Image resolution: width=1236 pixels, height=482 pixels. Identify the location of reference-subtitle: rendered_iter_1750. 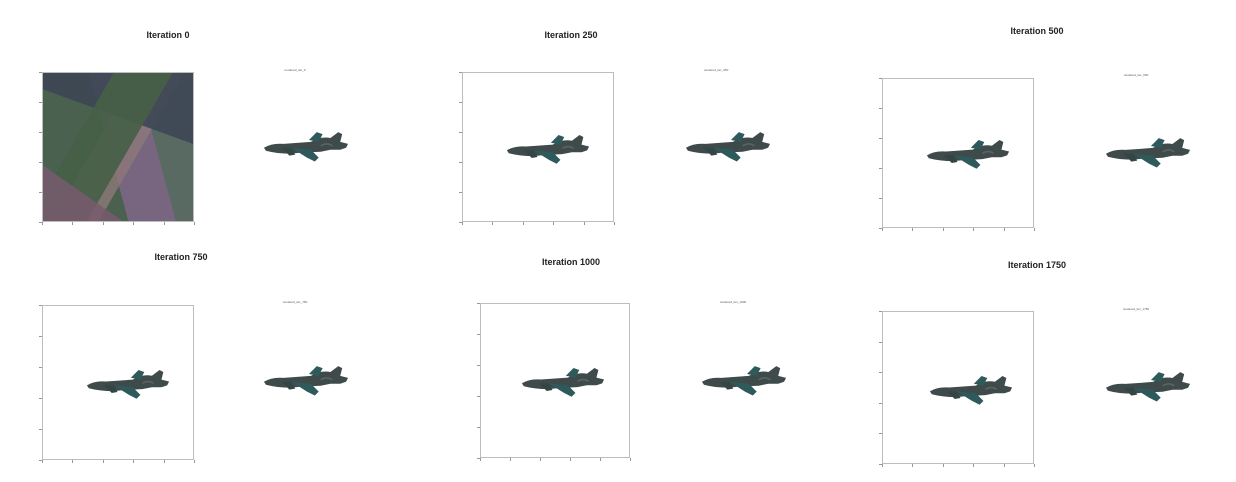
(1136, 309).